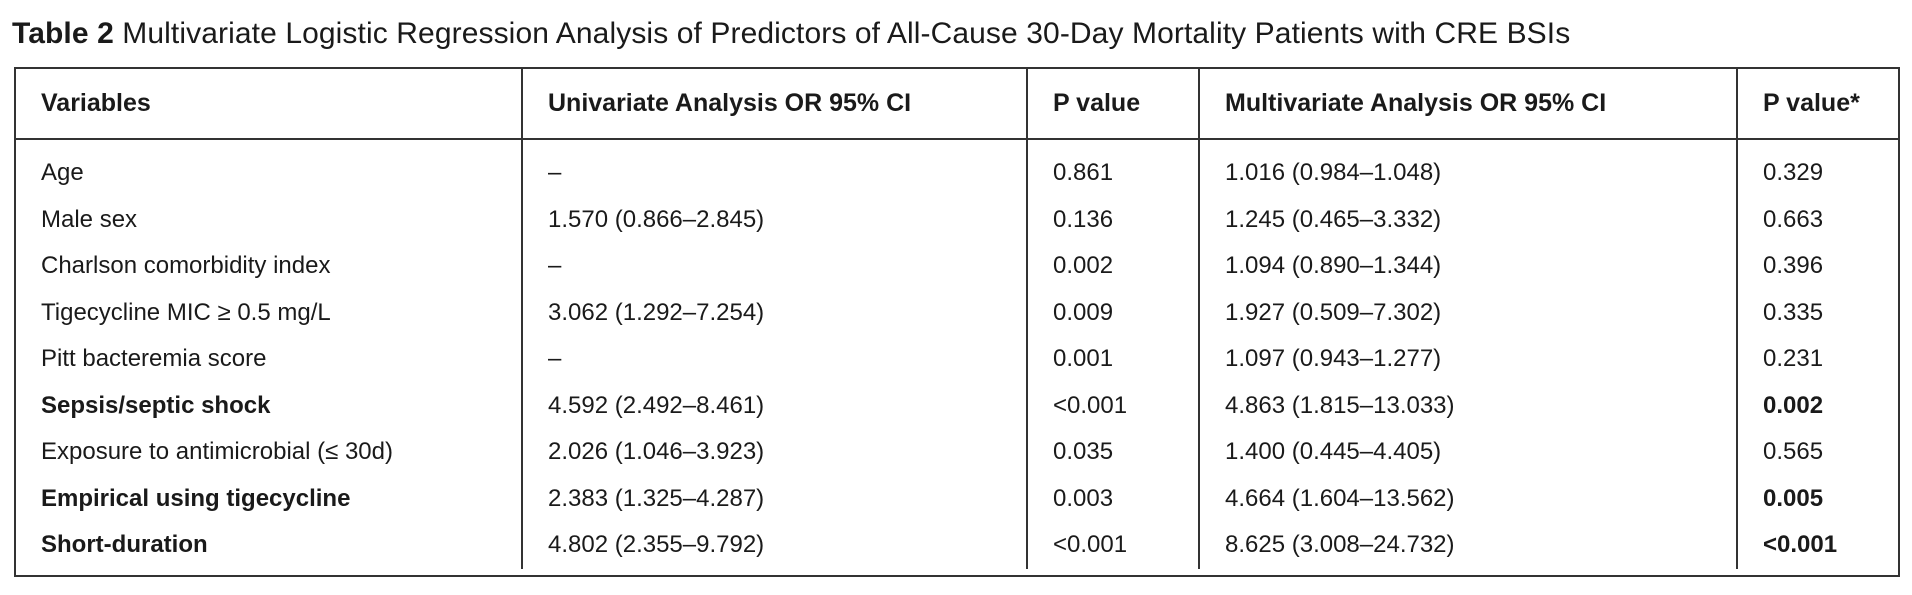 Image resolution: width=1912 pixels, height=595 pixels. Describe the element at coordinates (1467, 452) in the screenshot. I see `cell-multivariate-or: 1.400 (0.445–4.405)` at that location.